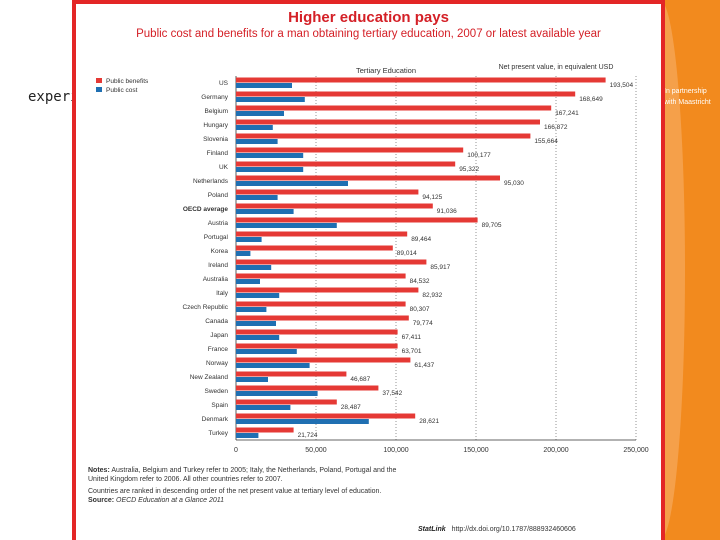  I want to click on data-label: 167,241, so click(567, 113).